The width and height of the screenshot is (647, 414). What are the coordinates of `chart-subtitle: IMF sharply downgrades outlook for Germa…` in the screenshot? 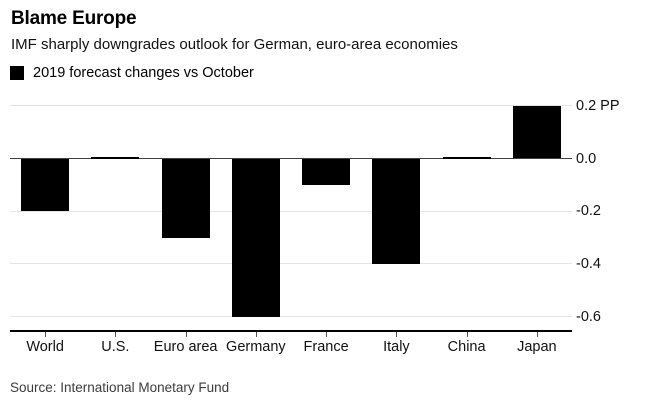 It's located at (234, 44).